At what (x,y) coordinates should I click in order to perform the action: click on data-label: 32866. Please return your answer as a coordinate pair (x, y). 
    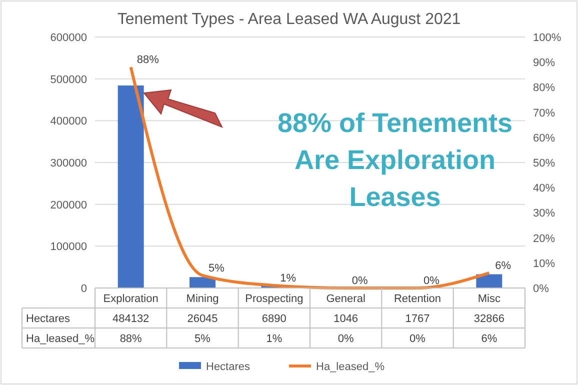
    Looking at the image, I should click on (489, 319).